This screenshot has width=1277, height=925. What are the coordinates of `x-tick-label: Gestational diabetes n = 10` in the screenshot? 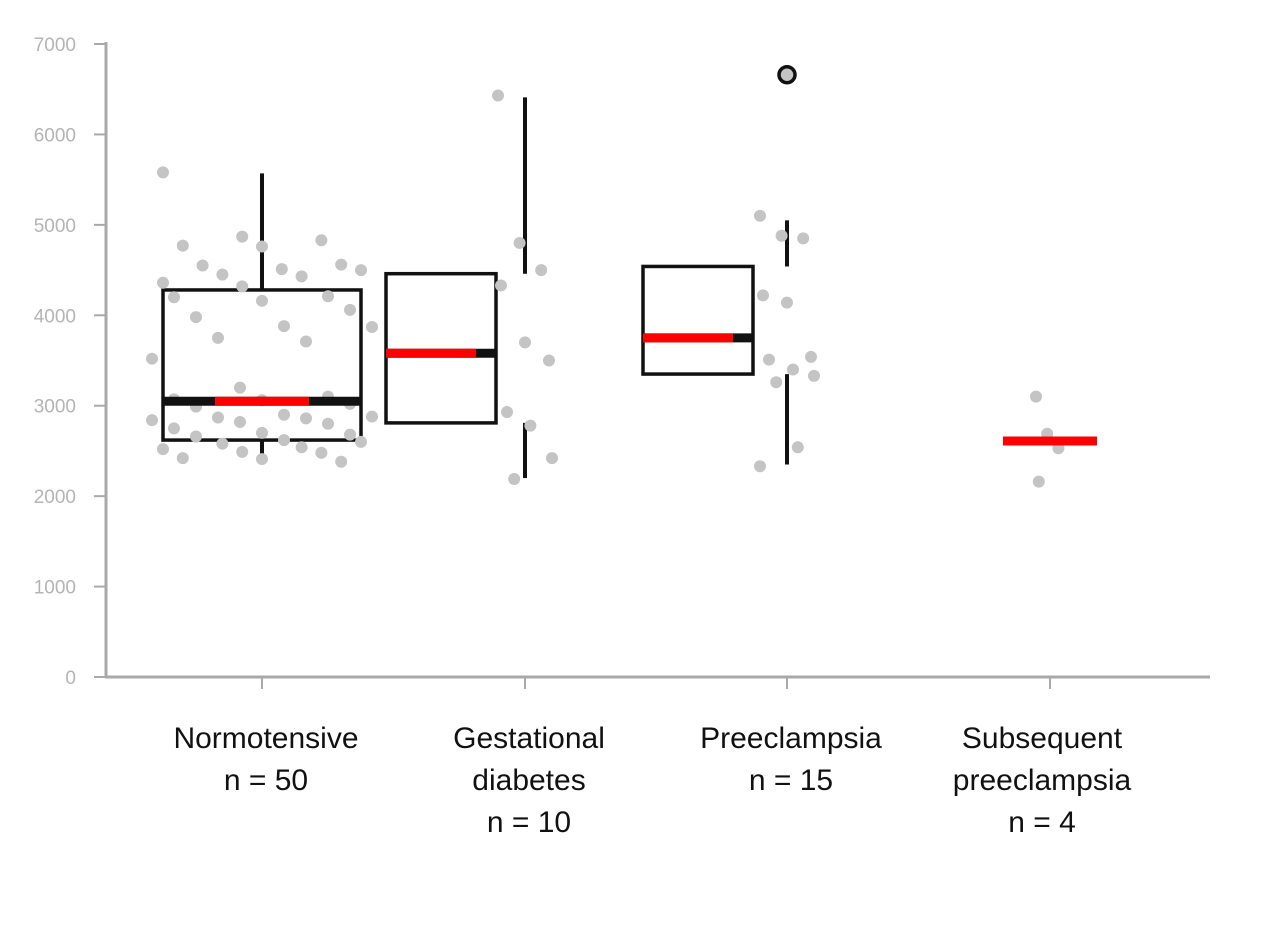 It's located at (529, 780).